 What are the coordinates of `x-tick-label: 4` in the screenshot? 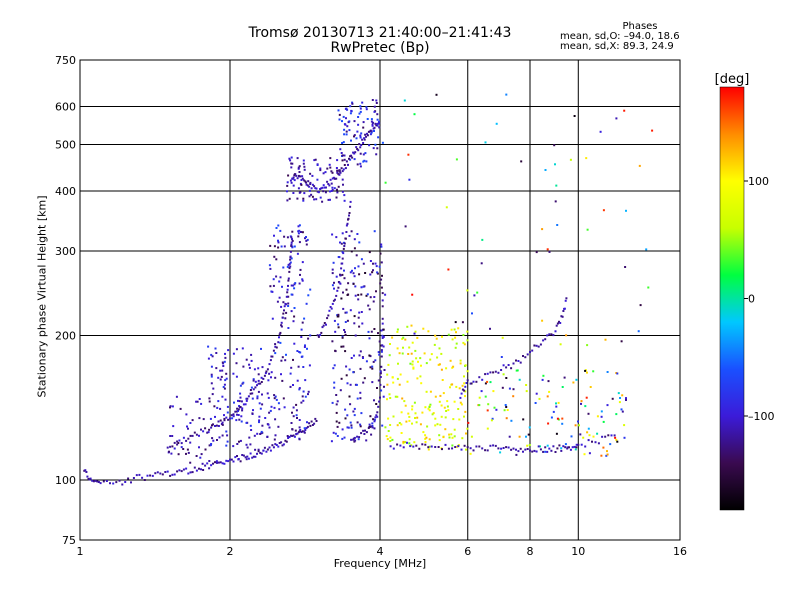 It's located at (380, 551).